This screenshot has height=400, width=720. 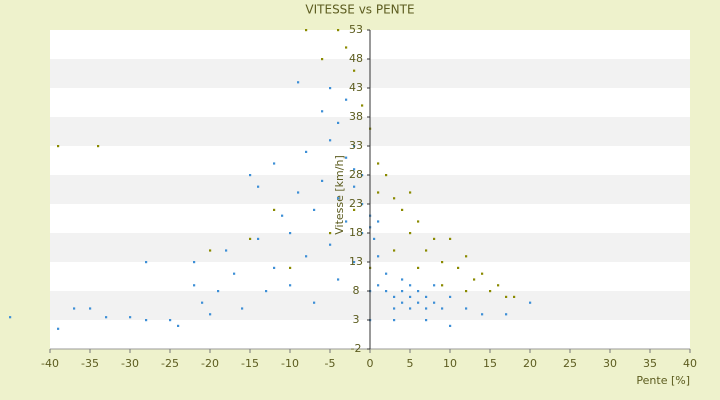 What do you see at coordinates (50, 363) in the screenshot?
I see `x-tick-label: -40` at bounding box center [50, 363].